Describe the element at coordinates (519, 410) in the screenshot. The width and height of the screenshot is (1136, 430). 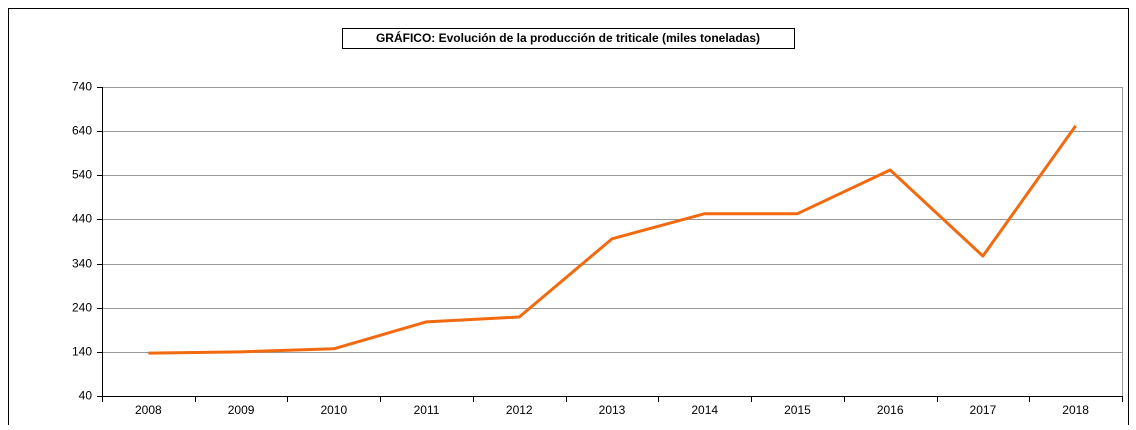
I see `x-tick-label: 2012` at that location.